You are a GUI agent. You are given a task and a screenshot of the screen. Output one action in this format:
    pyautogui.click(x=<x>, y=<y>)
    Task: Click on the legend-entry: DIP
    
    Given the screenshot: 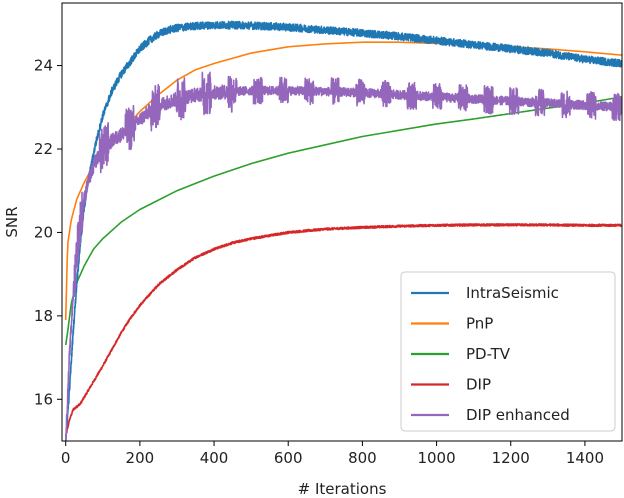 What is the action you would take?
    pyautogui.click(x=478, y=385)
    